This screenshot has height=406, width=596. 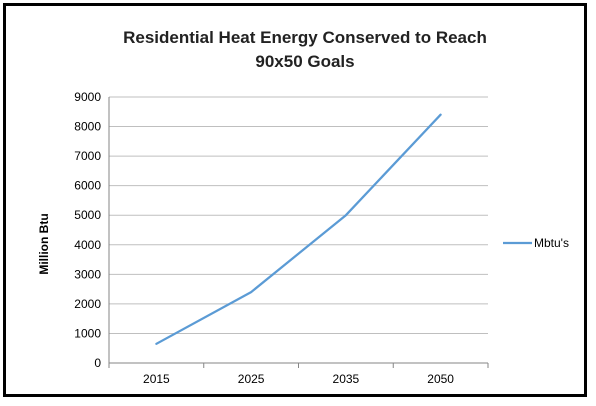 I want to click on x-tick-label-2050: 2050, so click(x=440, y=379).